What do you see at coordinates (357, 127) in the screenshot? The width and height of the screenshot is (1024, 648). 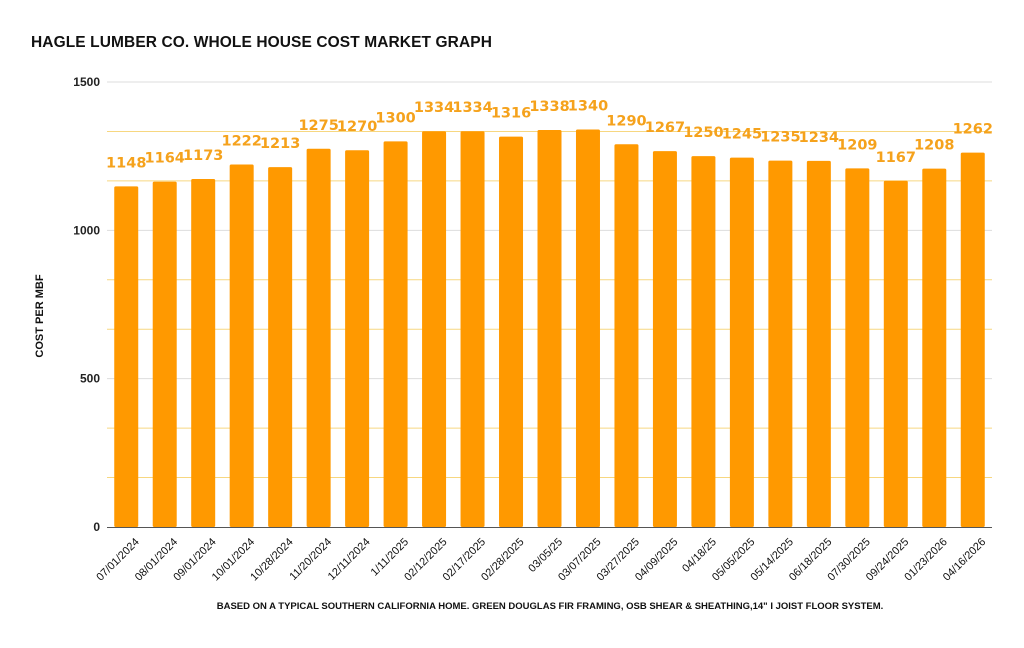 I see `data-label: 1270` at bounding box center [357, 127].